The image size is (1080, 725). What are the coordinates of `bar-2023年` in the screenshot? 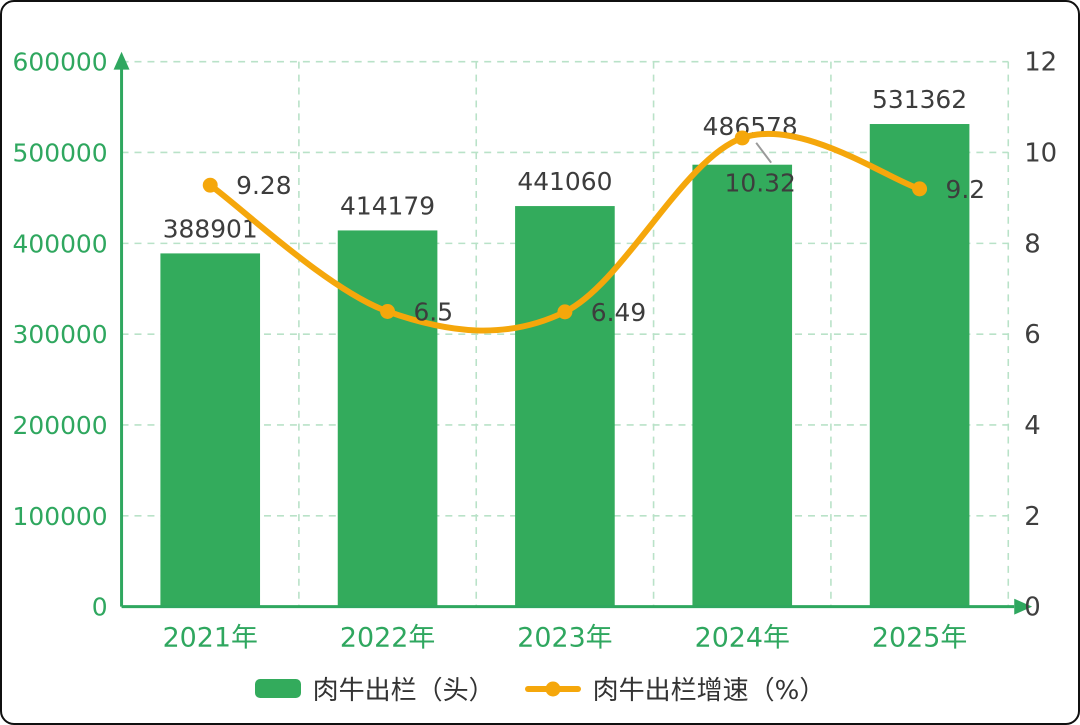 It's located at (565, 406).